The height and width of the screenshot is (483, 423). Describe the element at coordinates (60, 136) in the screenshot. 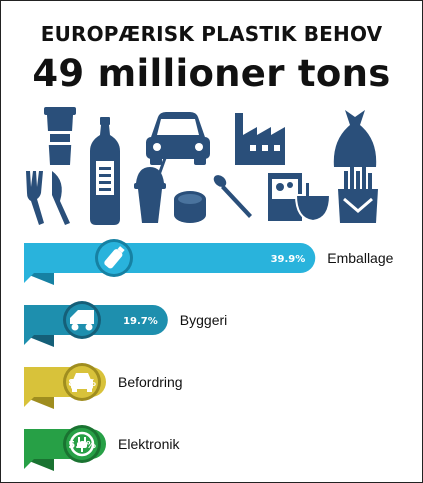

I see `cup-icon` at that location.